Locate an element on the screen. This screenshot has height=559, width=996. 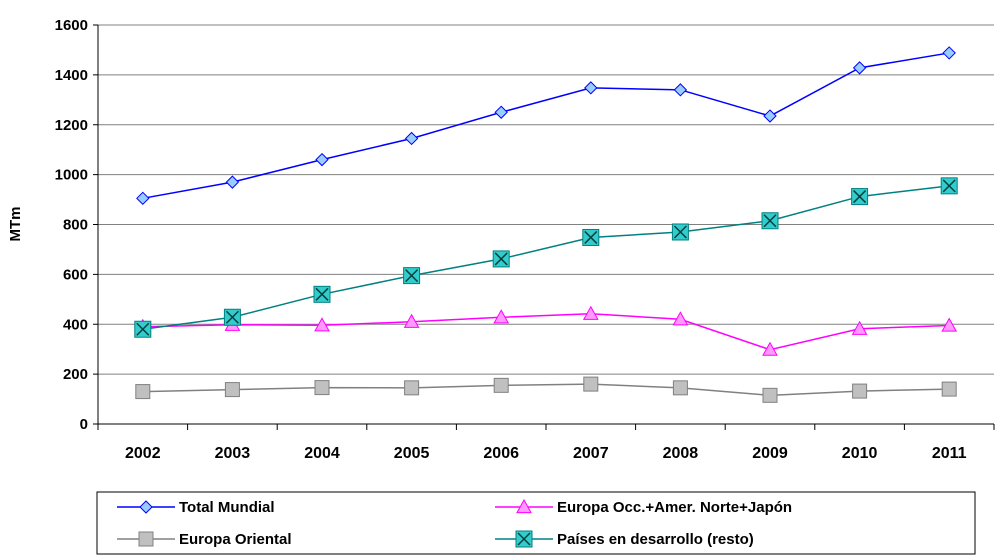
legend-item: Europa Occ.+Amer. Norte+Japón is located at coordinates (643, 507).